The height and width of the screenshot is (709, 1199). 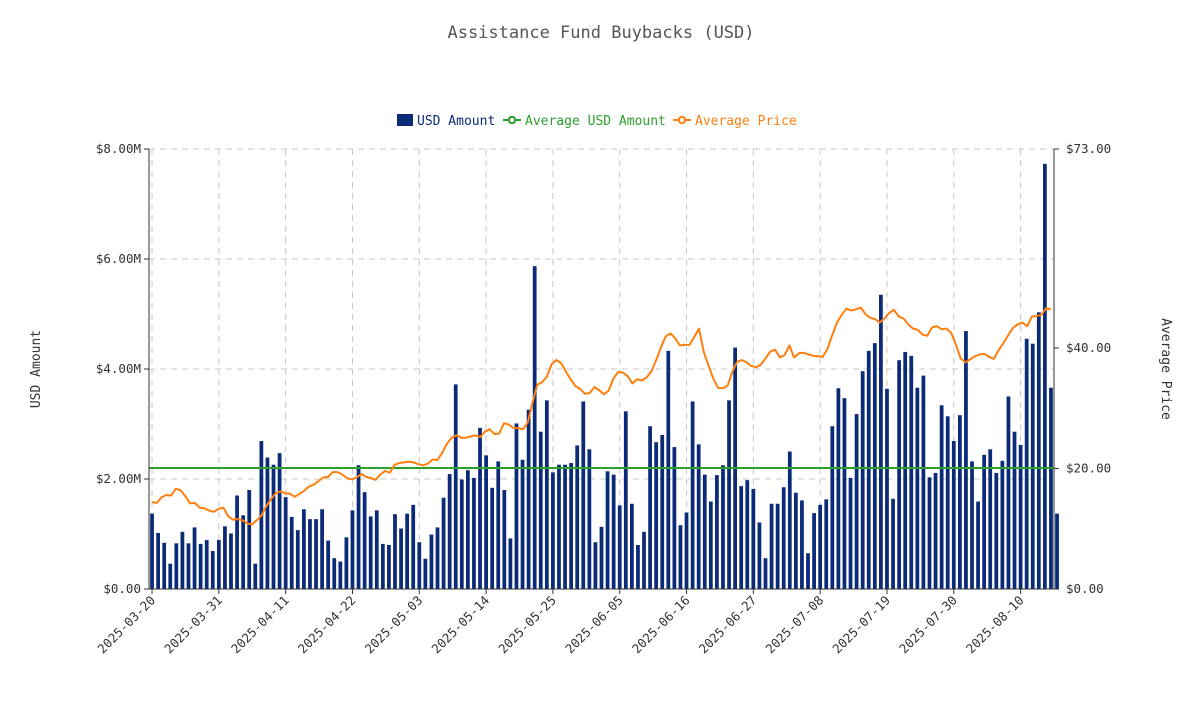 I want to click on x-tick-label: 2025-06-16, so click(x=661, y=625).